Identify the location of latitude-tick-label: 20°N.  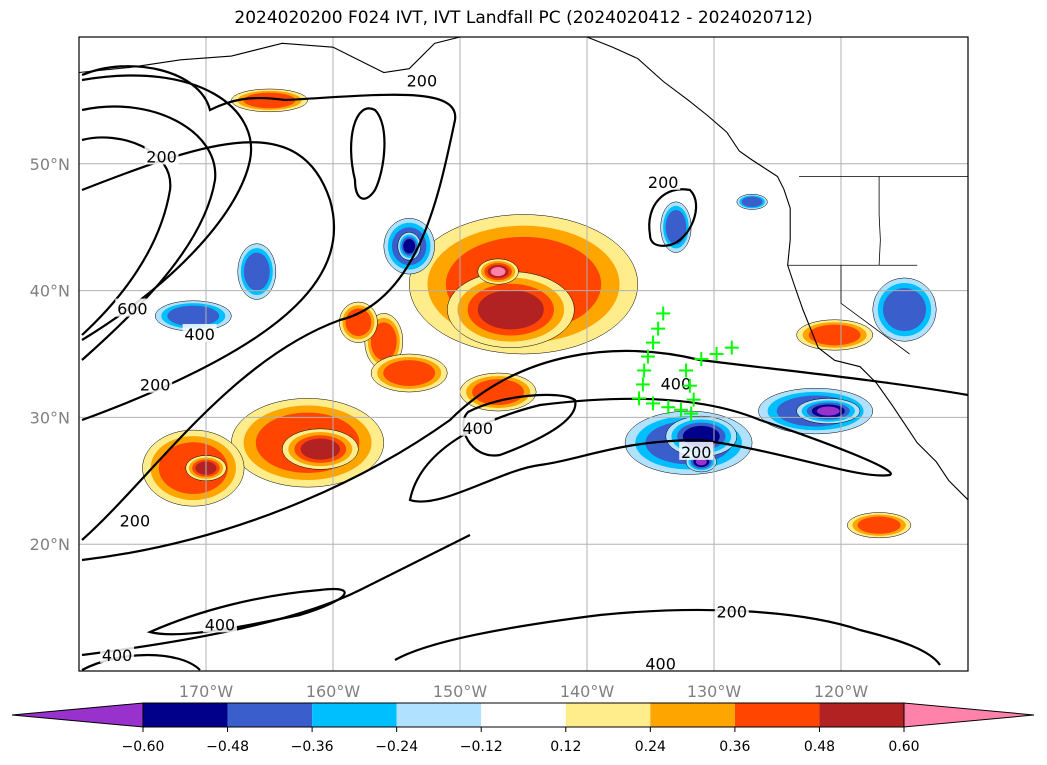
(50, 544).